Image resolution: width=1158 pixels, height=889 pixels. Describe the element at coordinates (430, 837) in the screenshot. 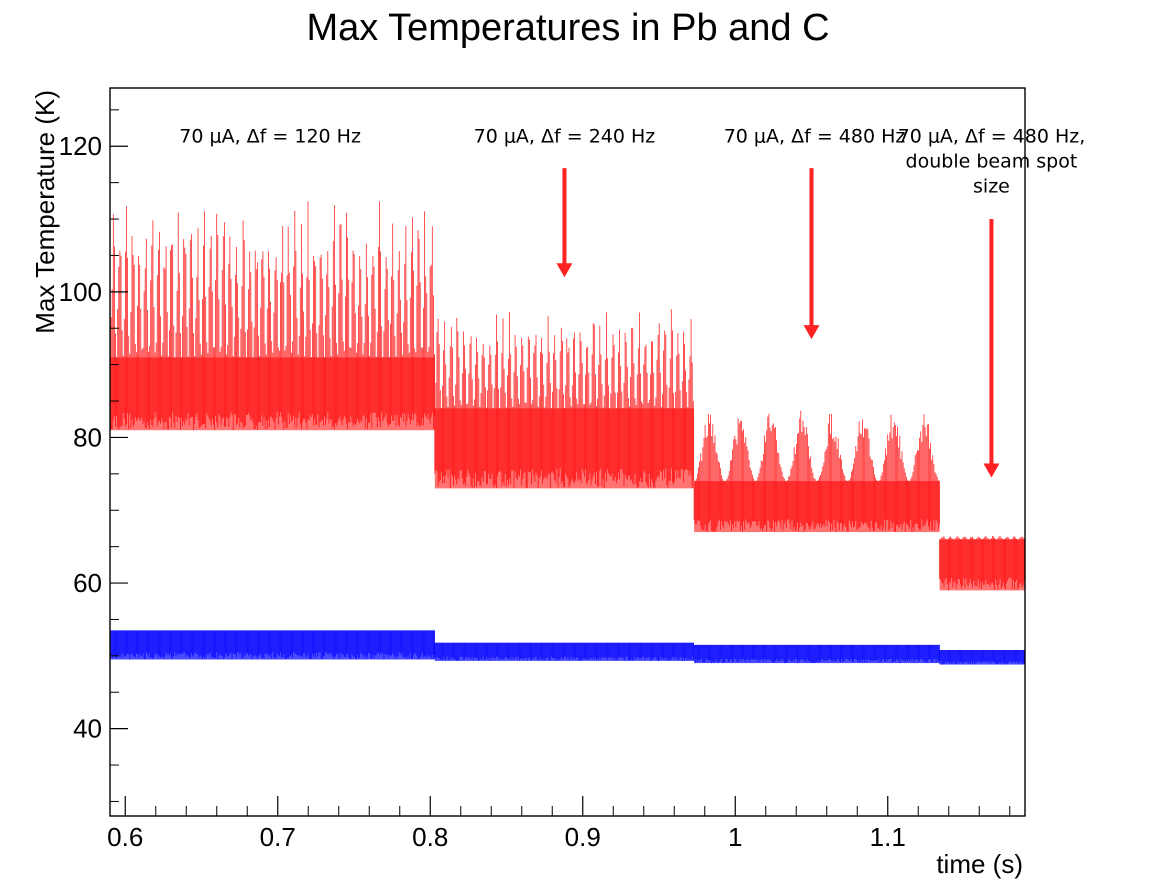

I see `x-tick-label: 0.8` at that location.